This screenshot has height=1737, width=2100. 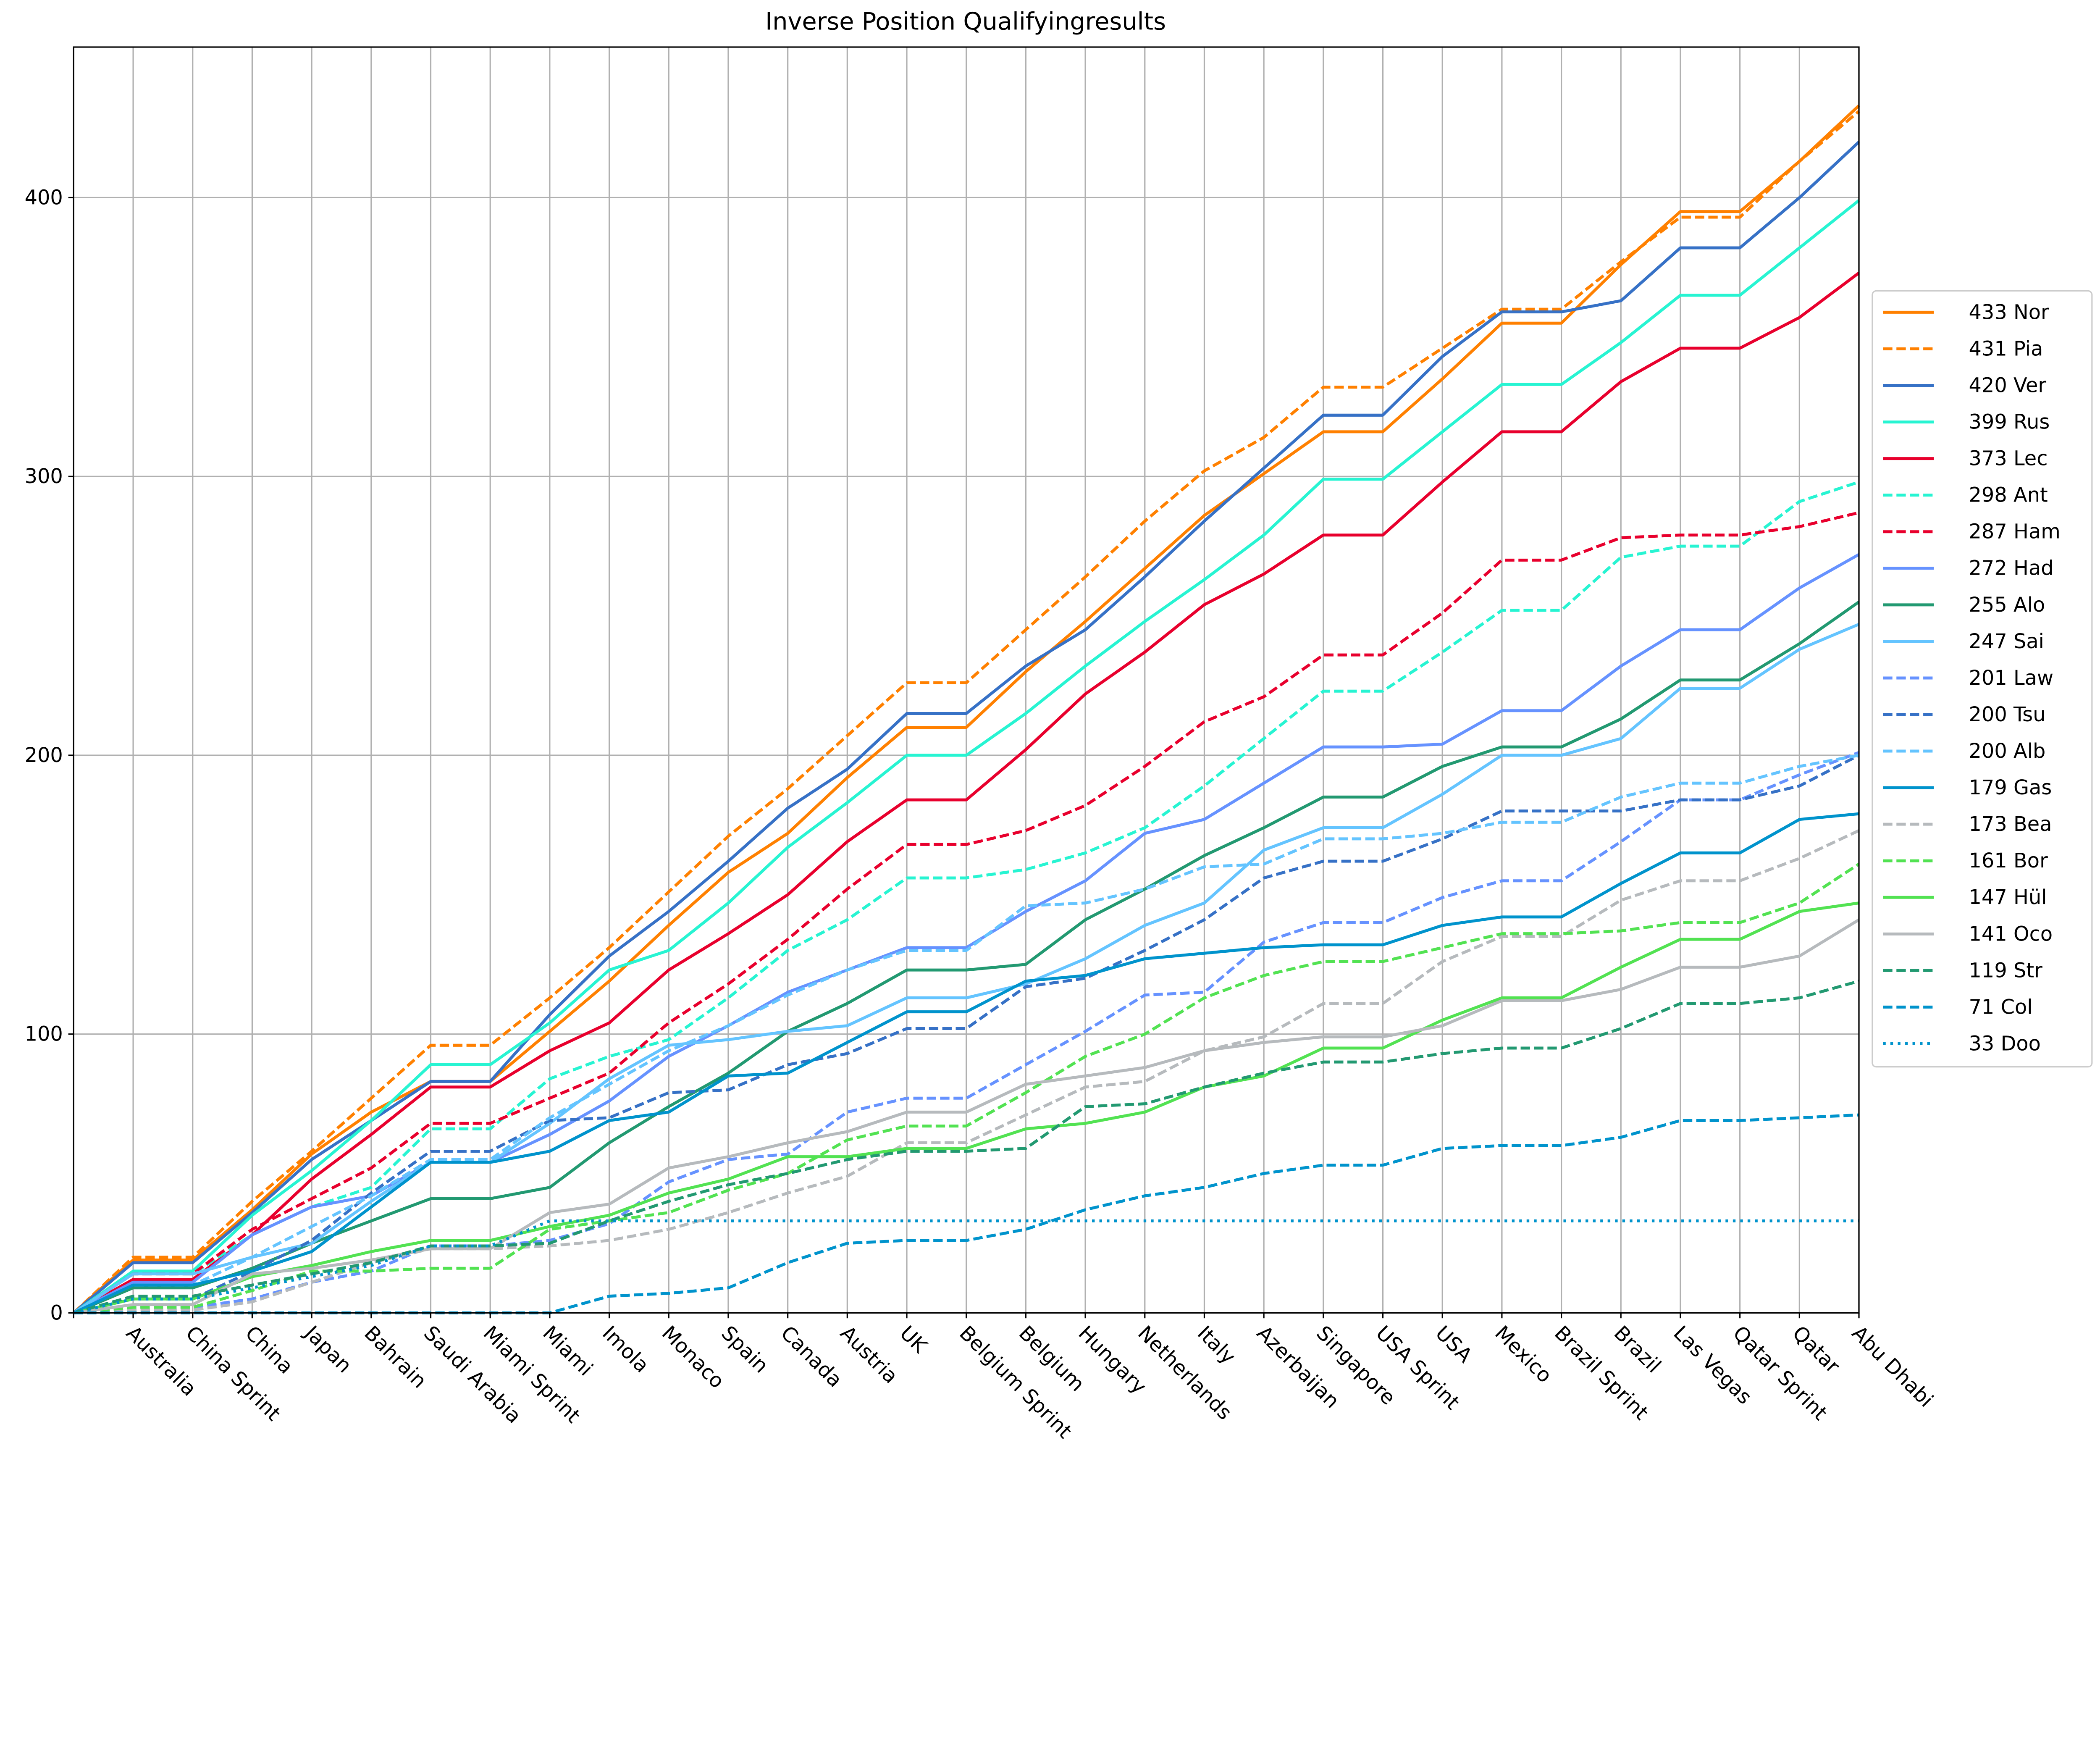 I want to click on legend-label: 373 Lec, so click(x=2008, y=458).